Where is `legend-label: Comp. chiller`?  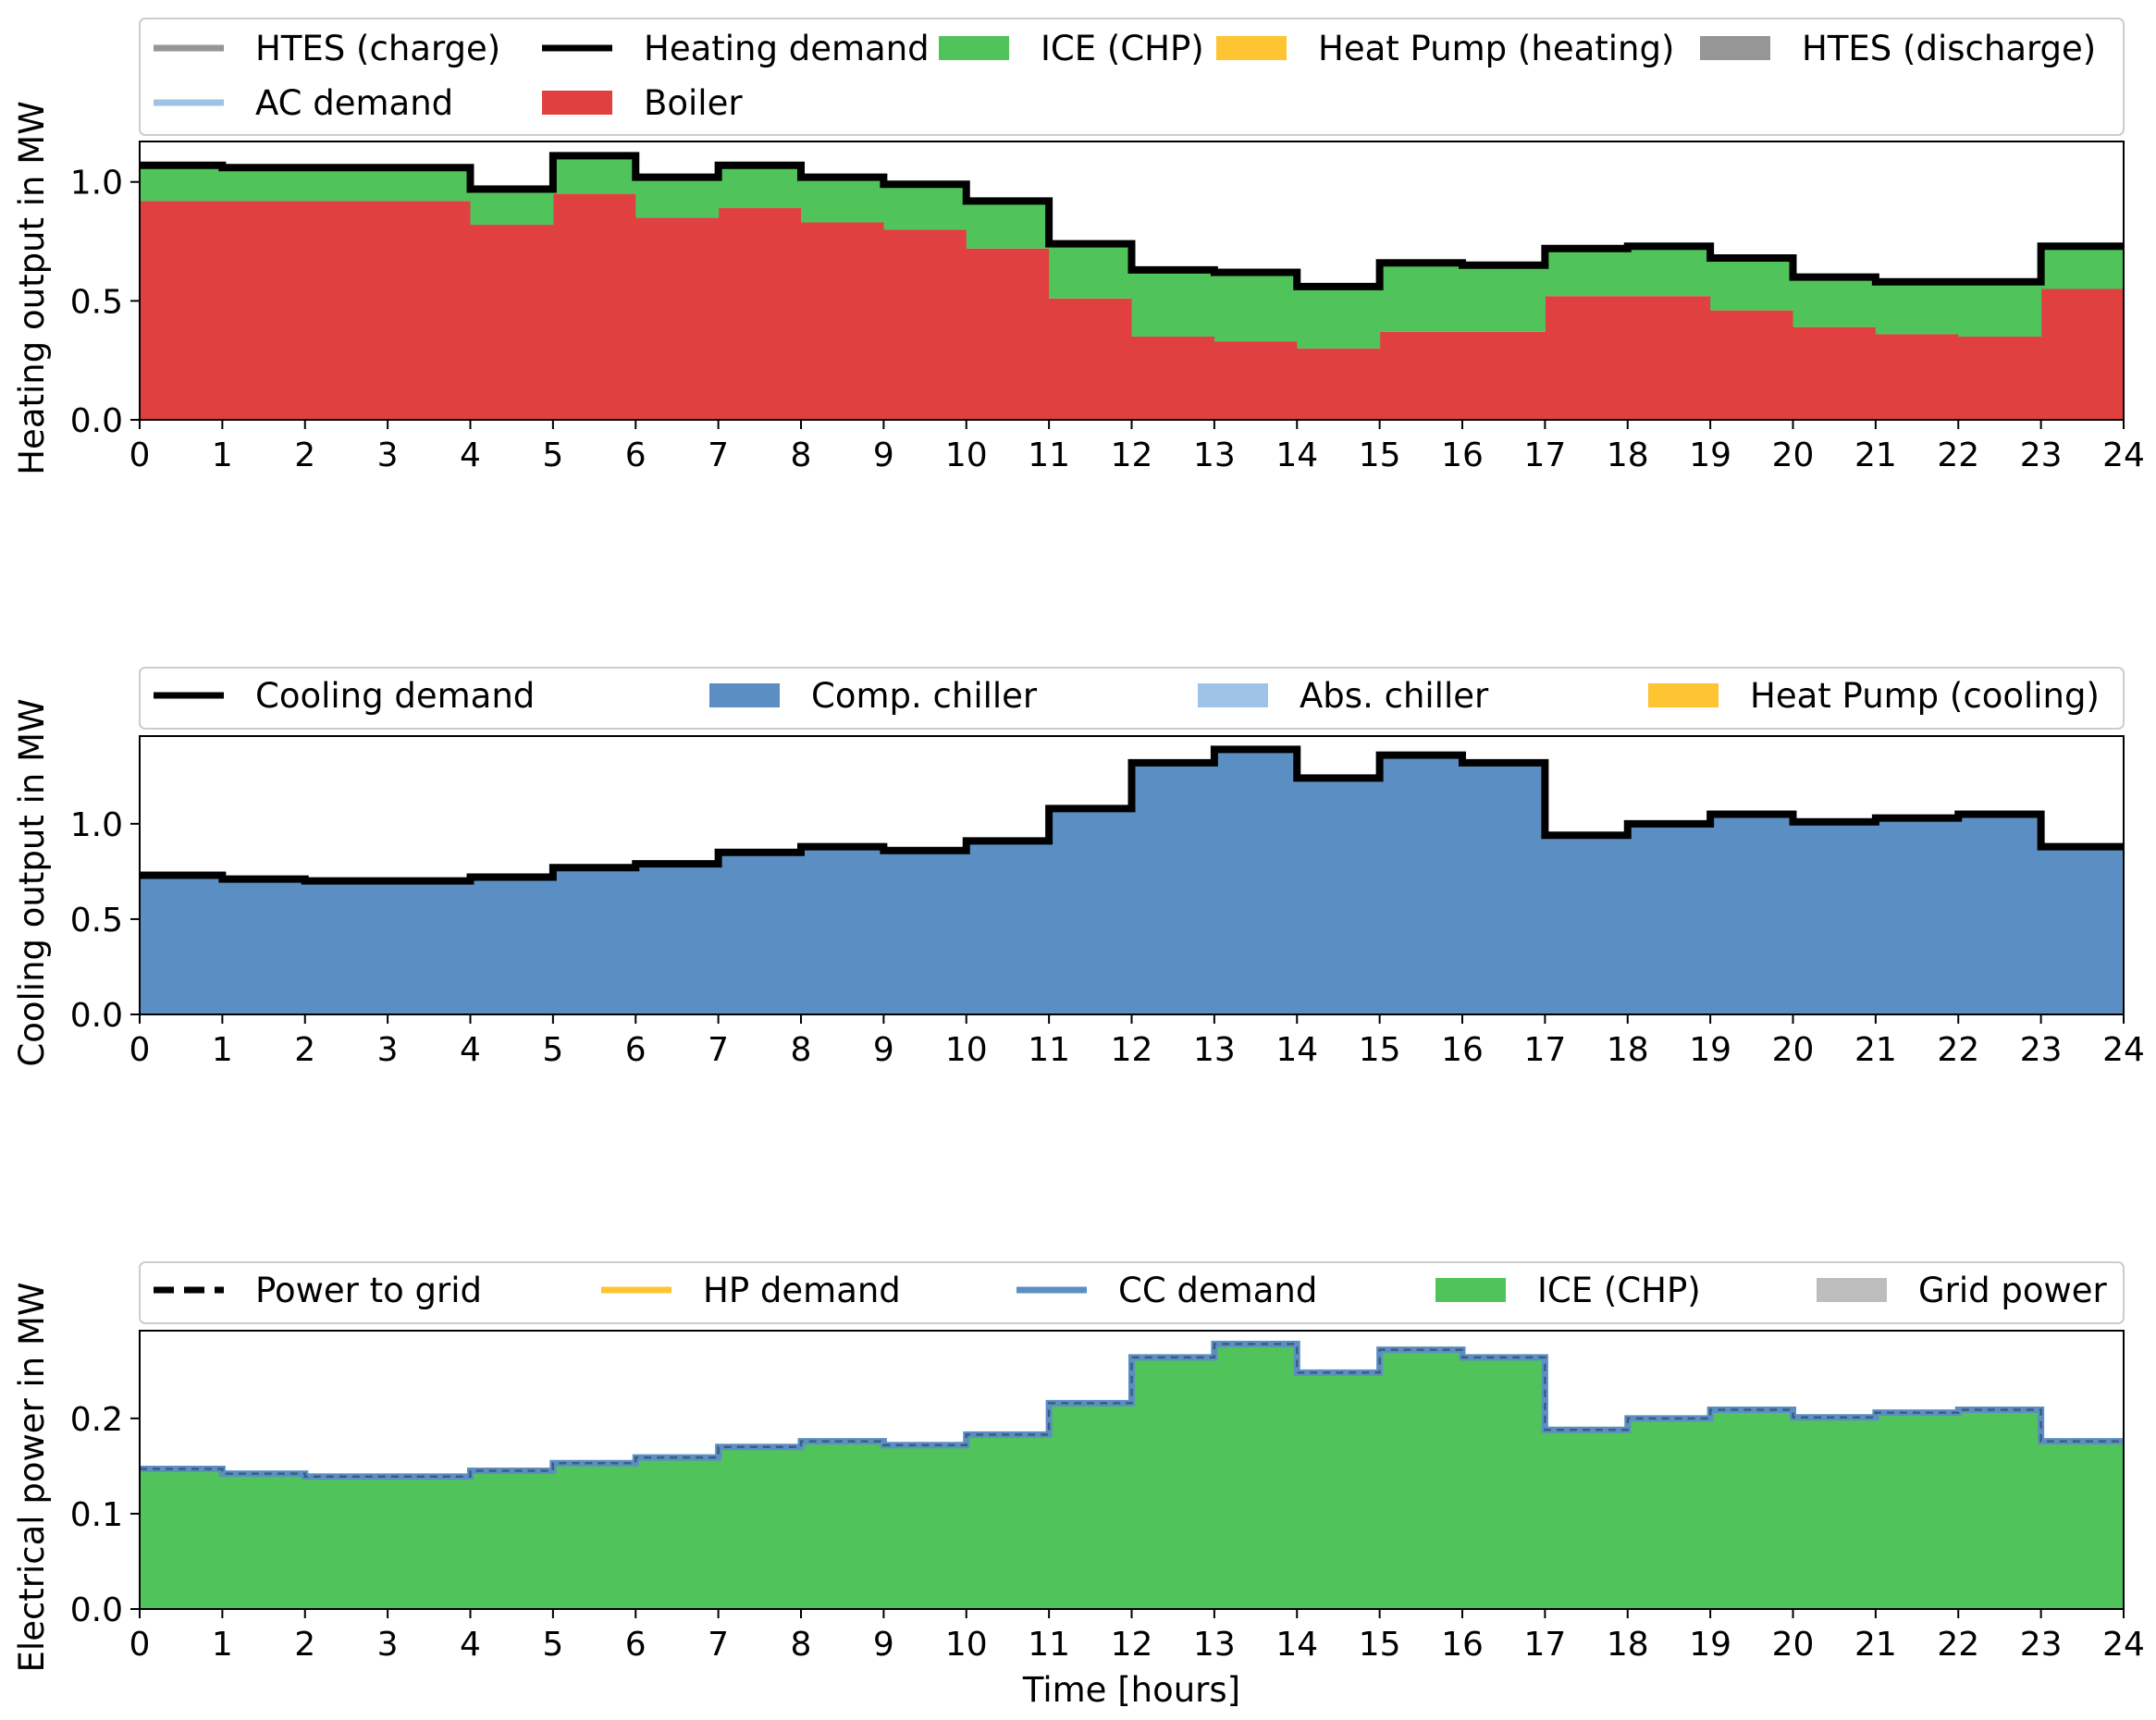
legend-label: Comp. chiller is located at coordinates (925, 696).